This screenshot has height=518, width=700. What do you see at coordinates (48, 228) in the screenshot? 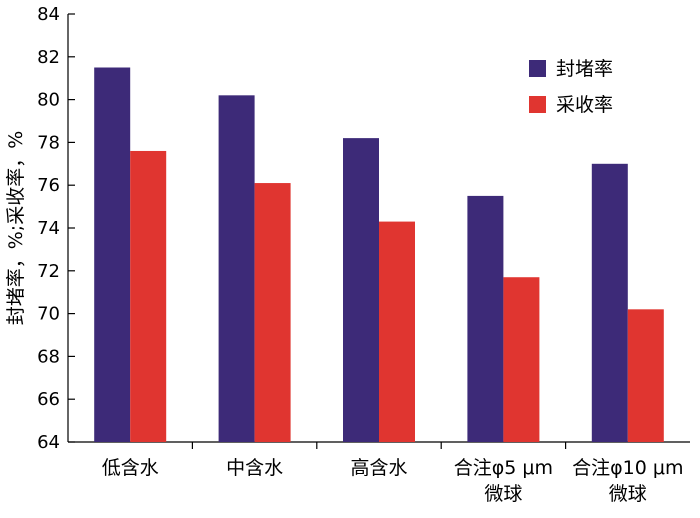
I see `y-tick-label: 74` at bounding box center [48, 228].